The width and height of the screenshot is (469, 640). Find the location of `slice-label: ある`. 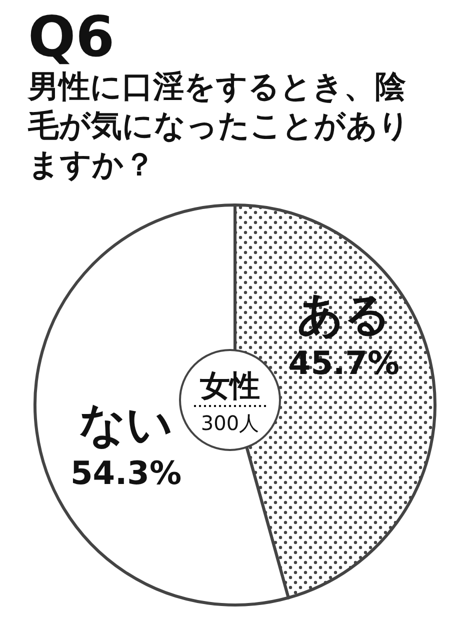

slice-label: ある is located at coordinates (344, 314).